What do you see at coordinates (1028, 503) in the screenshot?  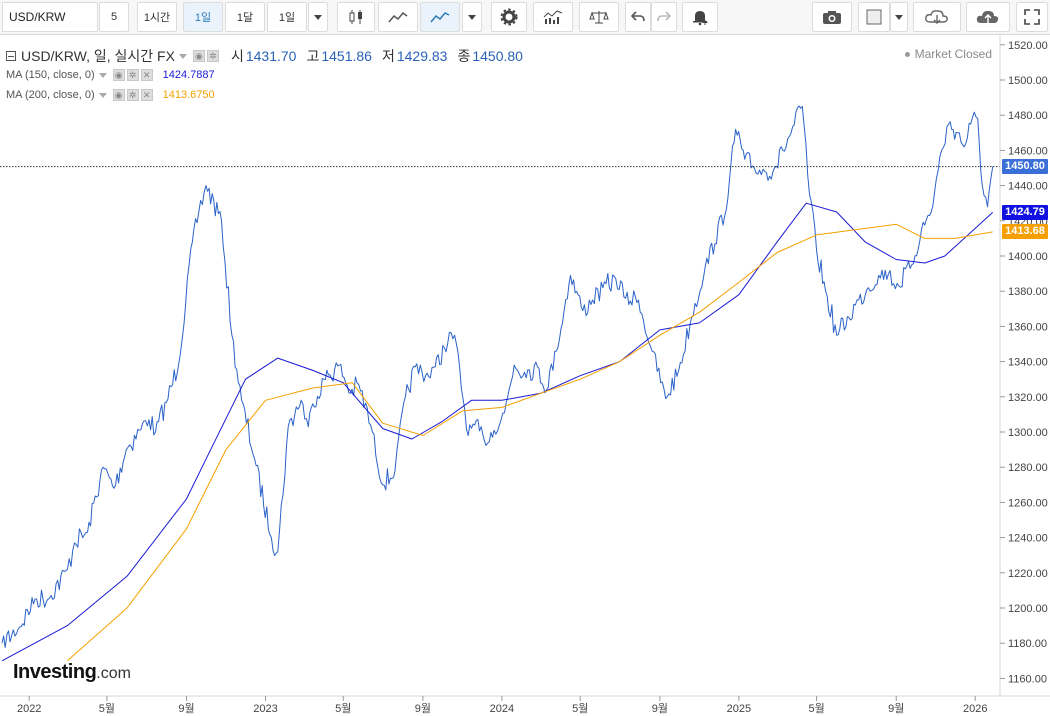 I see `y-tick-label: 1260.00` at bounding box center [1028, 503].